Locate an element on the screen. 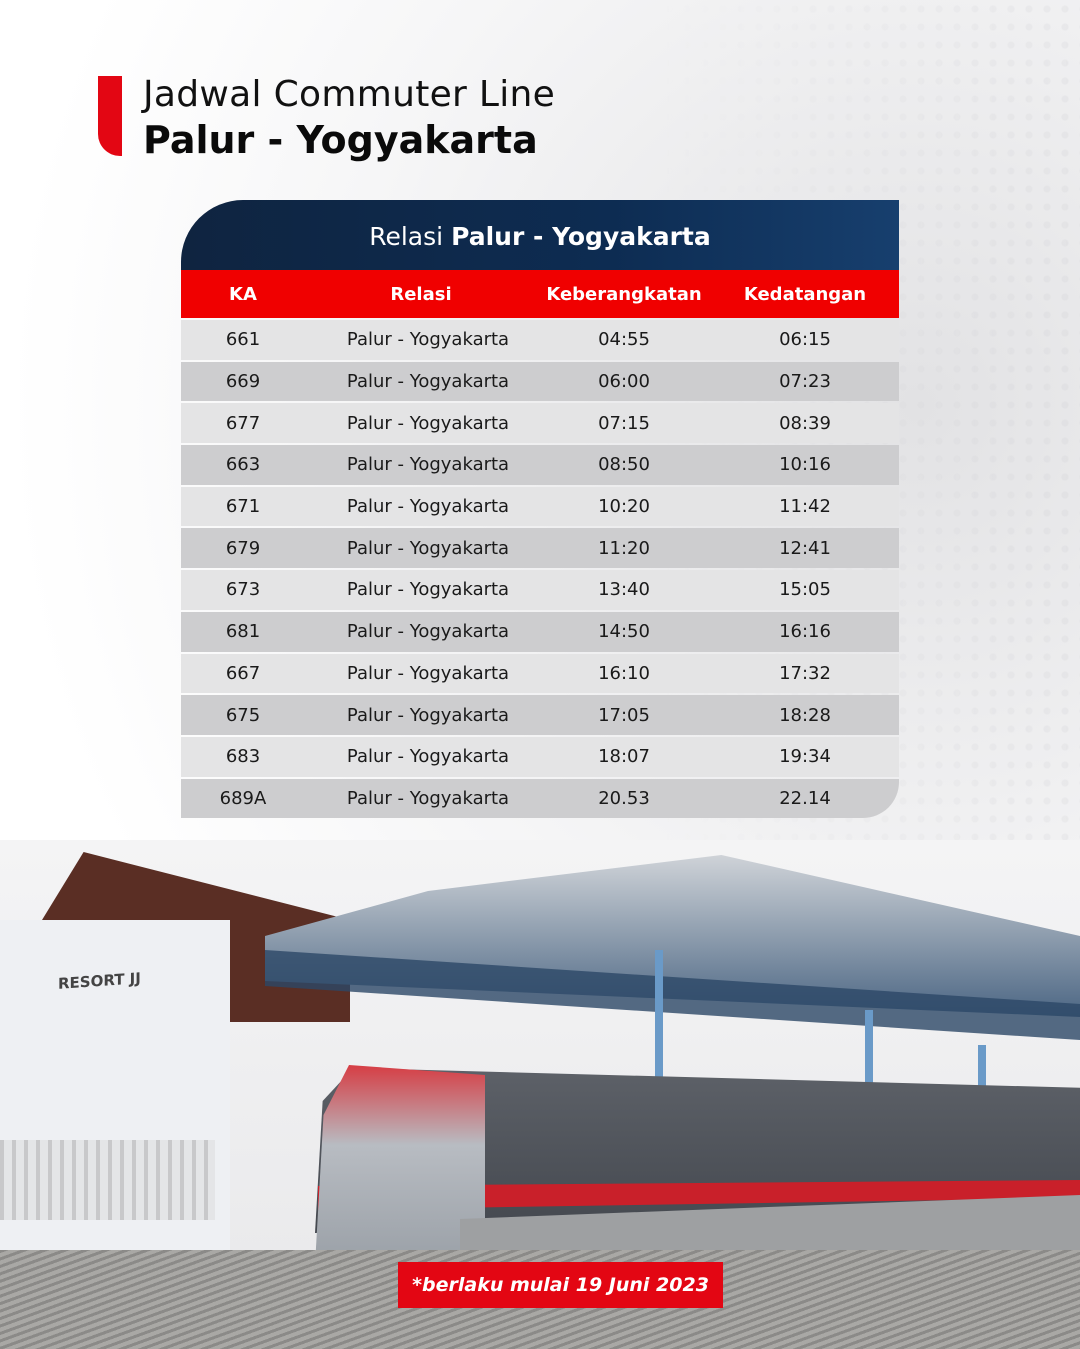  cell-keberangkatan: 06:00 is located at coordinates (624, 382).